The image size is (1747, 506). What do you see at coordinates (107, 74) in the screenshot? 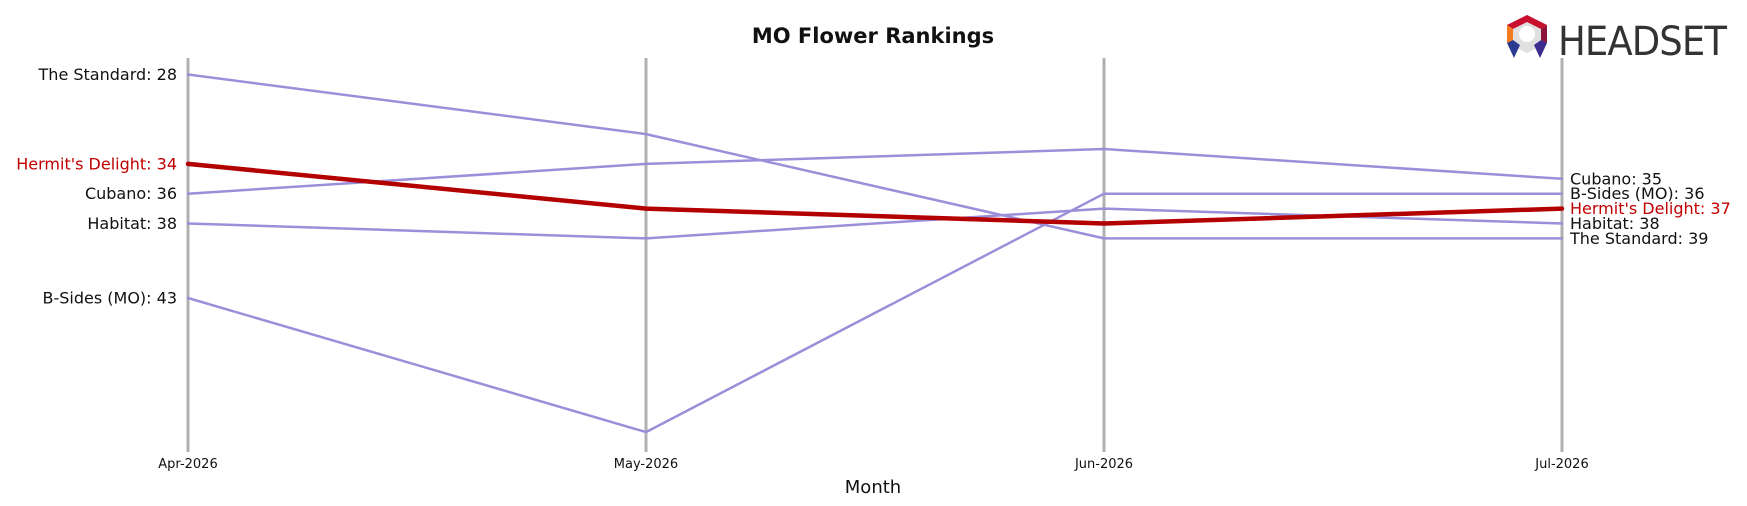
I see `left-rank-label: The Standard: 28` at bounding box center [107, 74].